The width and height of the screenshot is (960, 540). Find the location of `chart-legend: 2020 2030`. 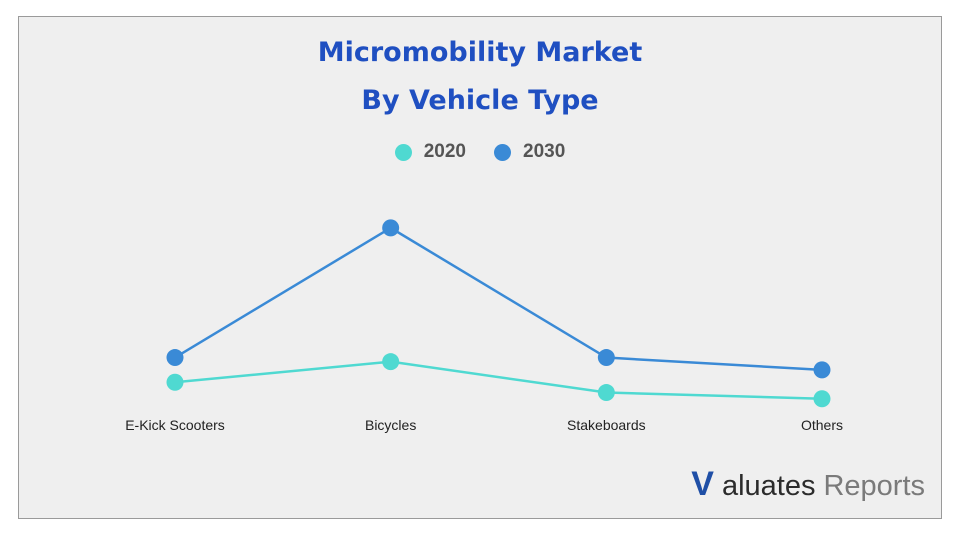

chart-legend: 2020 2030 is located at coordinates (480, 152).